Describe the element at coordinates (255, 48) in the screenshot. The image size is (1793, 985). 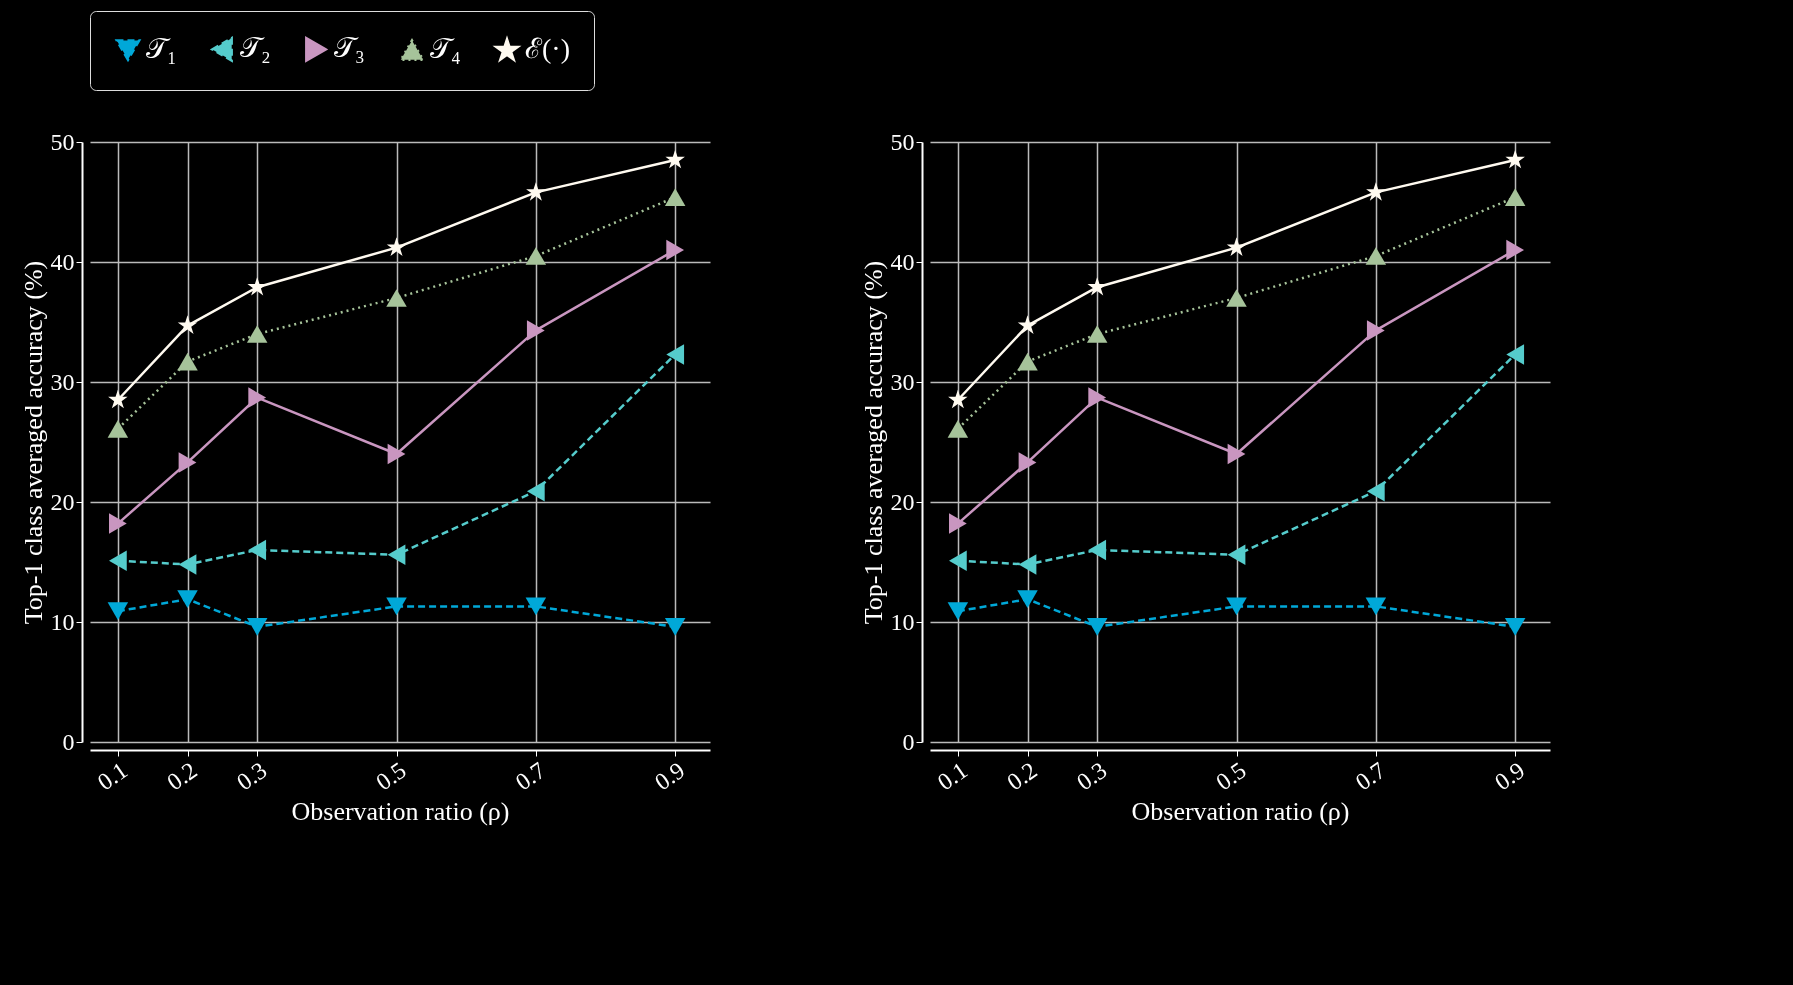
I see `legend-label: 𝒯₂` at that location.